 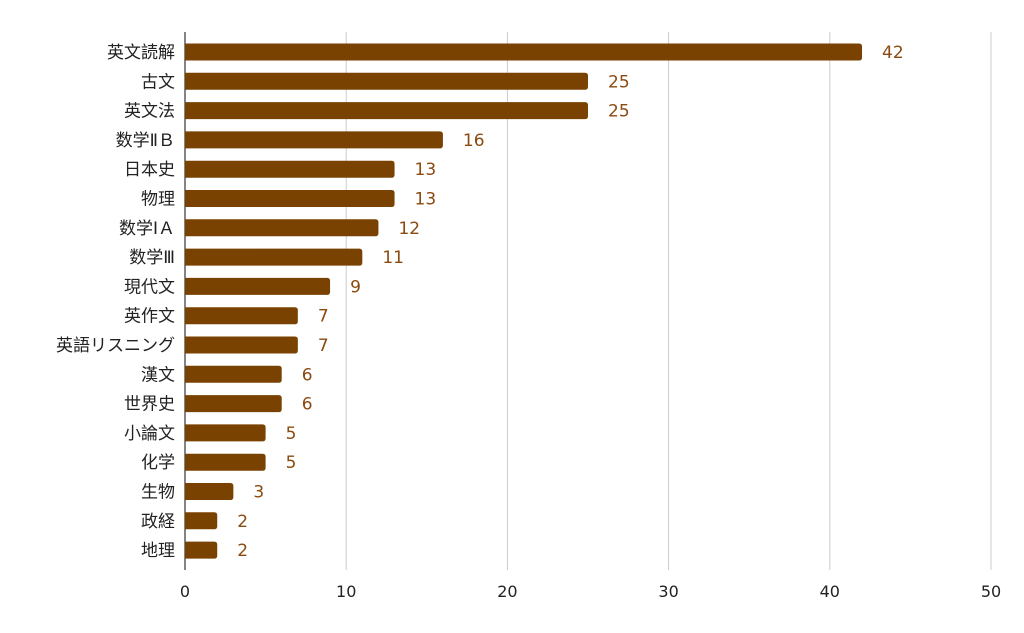 What do you see at coordinates (149, 170) in the screenshot?
I see `category-label: 日本史` at bounding box center [149, 170].